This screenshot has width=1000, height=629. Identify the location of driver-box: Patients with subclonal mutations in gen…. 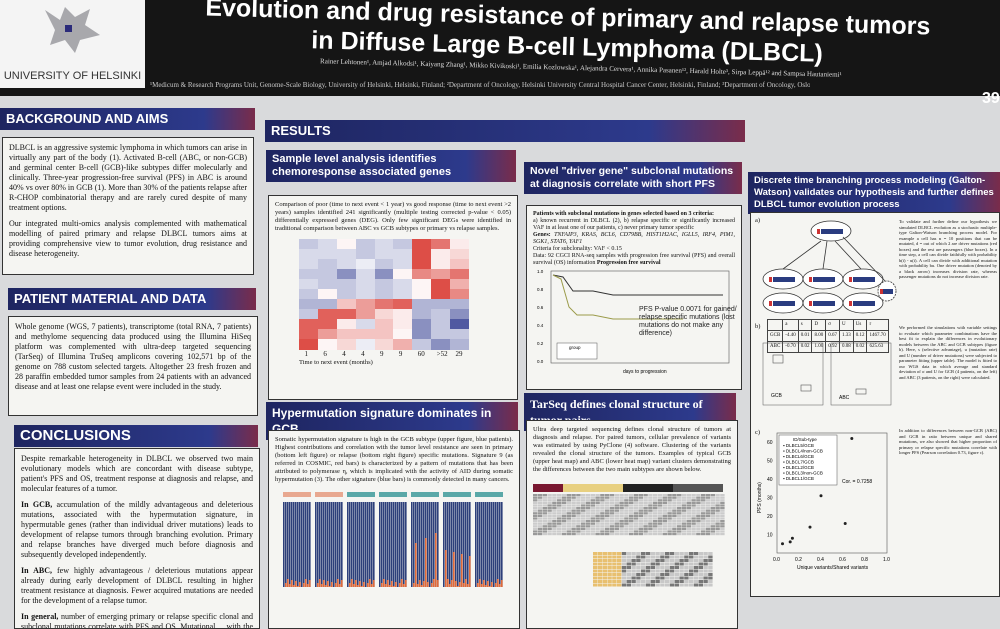
(634, 297).